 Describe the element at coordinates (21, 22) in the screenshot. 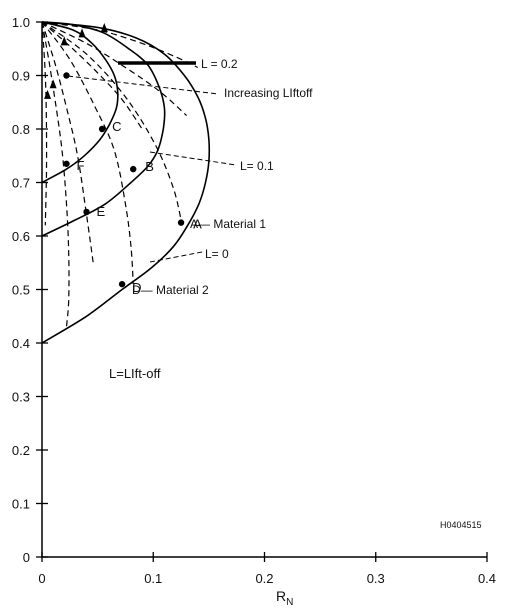

I see `y-tick-label: 1.0` at that location.